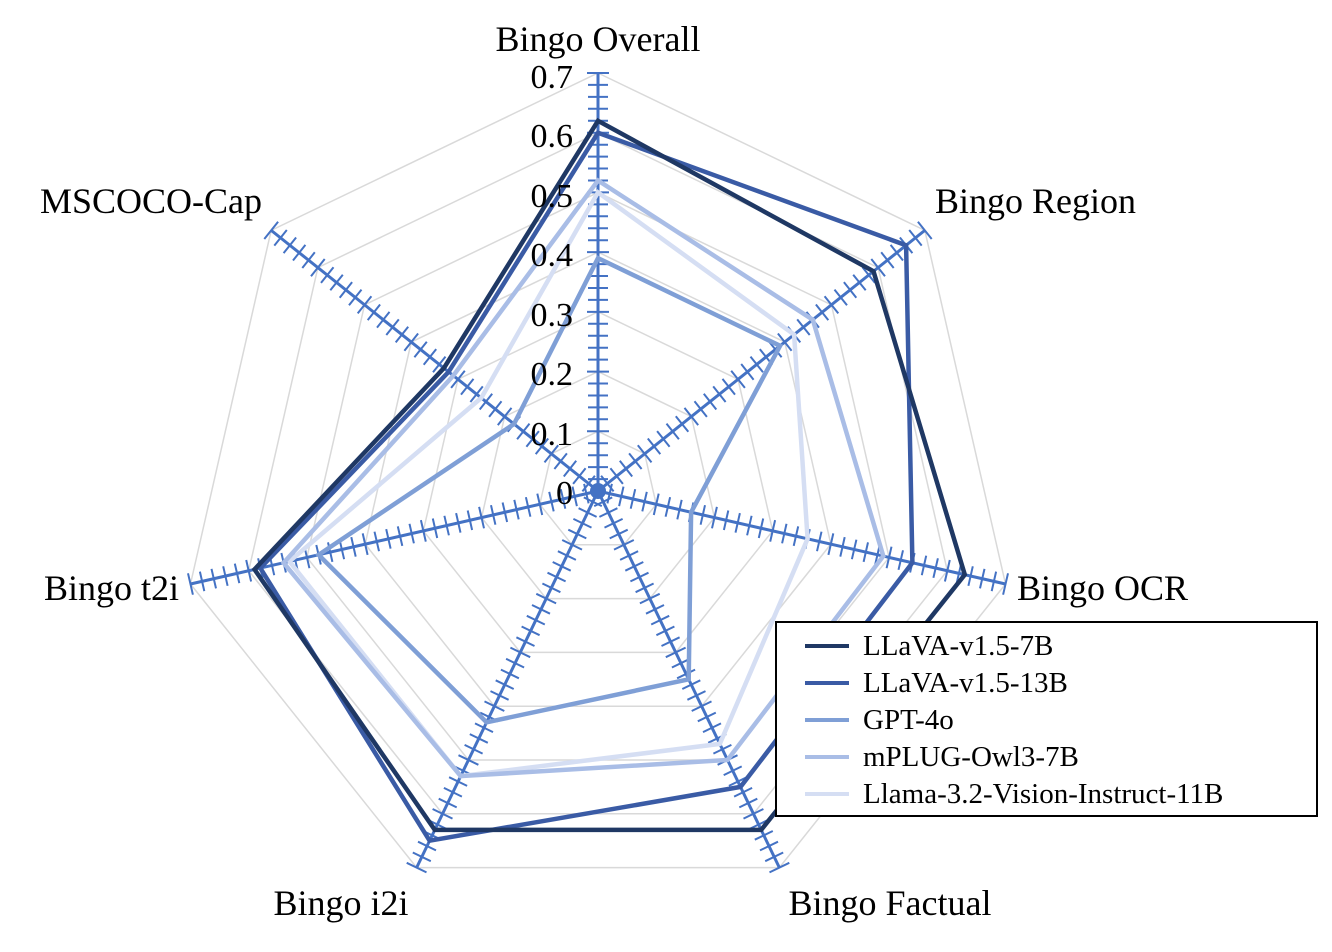 The width and height of the screenshot is (1332, 952). I want to click on axis-center-hub, so click(598, 491).